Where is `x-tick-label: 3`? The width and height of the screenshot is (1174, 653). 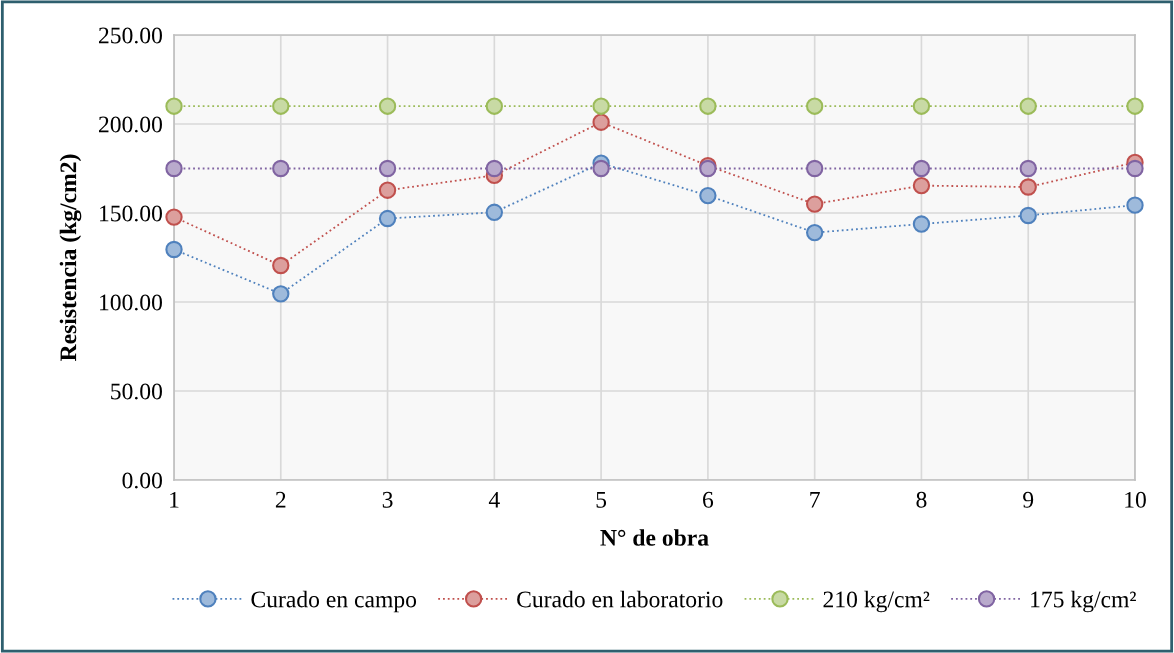
x-tick-label: 3 is located at coordinates (387, 499).